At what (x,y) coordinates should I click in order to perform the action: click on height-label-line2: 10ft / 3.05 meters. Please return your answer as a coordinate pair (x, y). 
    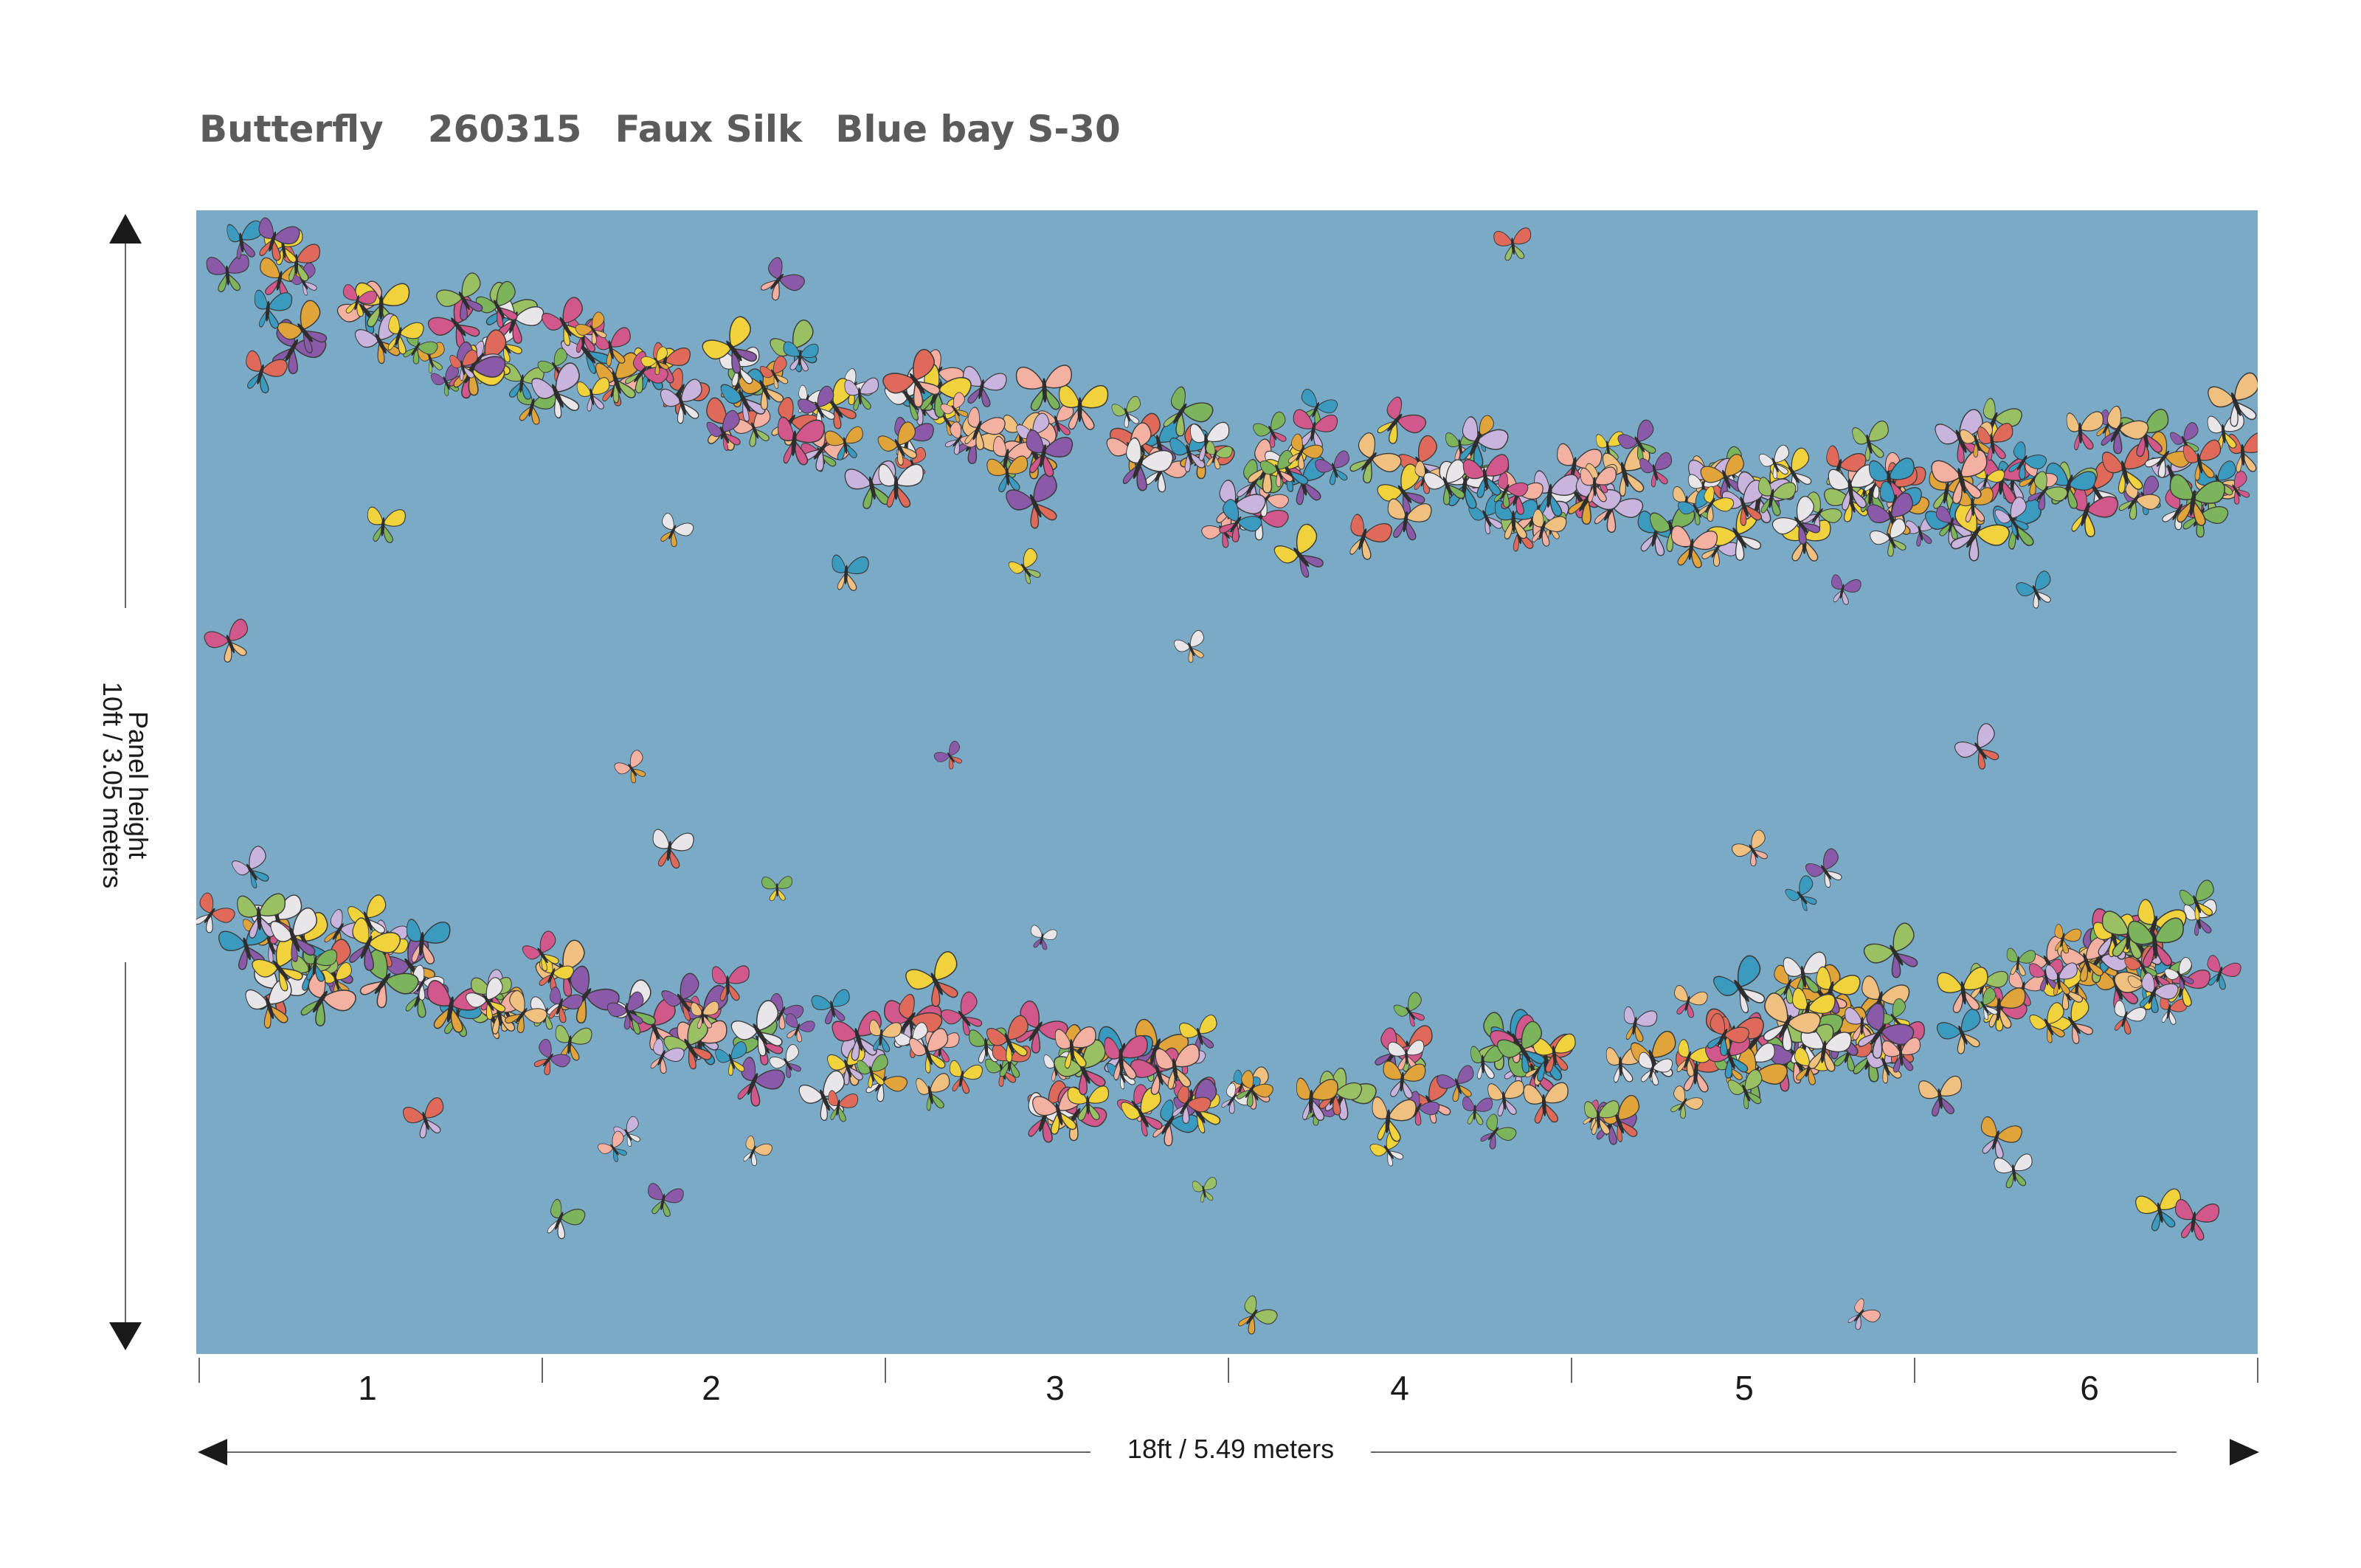
    Looking at the image, I should click on (112, 785).